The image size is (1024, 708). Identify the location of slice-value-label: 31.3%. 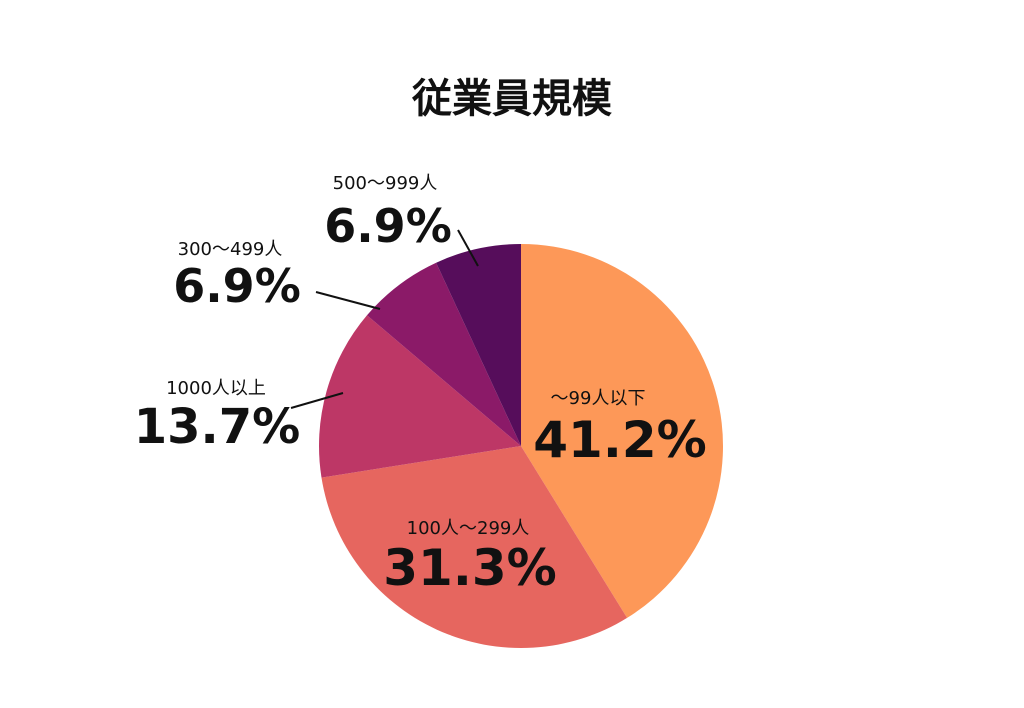
(469, 568).